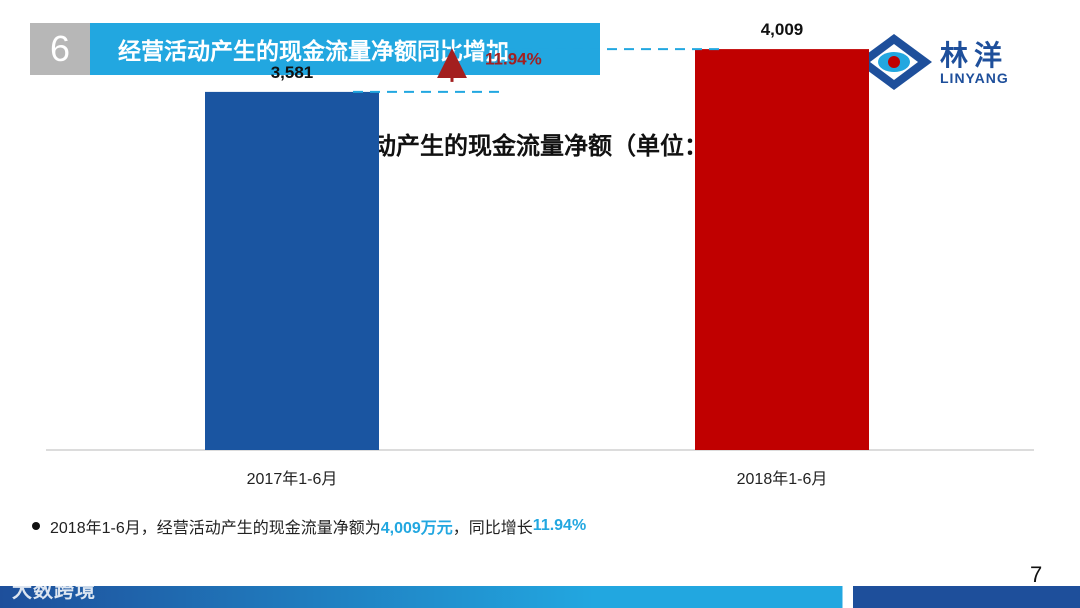 The width and height of the screenshot is (1080, 608). I want to click on logo-text-en: LINYANG, so click(974, 78).